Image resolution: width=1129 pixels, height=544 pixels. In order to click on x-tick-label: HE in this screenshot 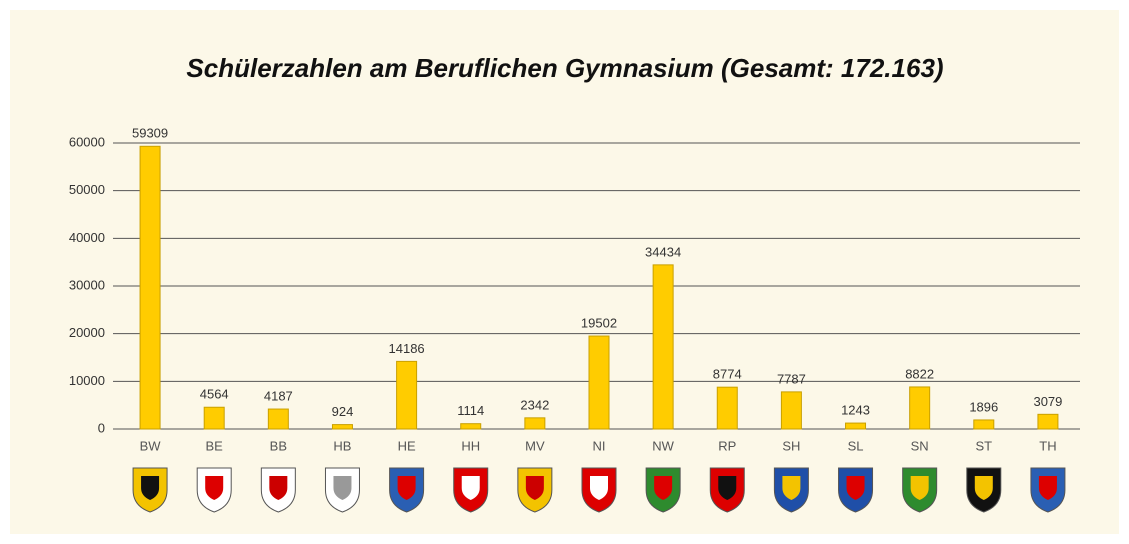, I will do `click(407, 445)`.